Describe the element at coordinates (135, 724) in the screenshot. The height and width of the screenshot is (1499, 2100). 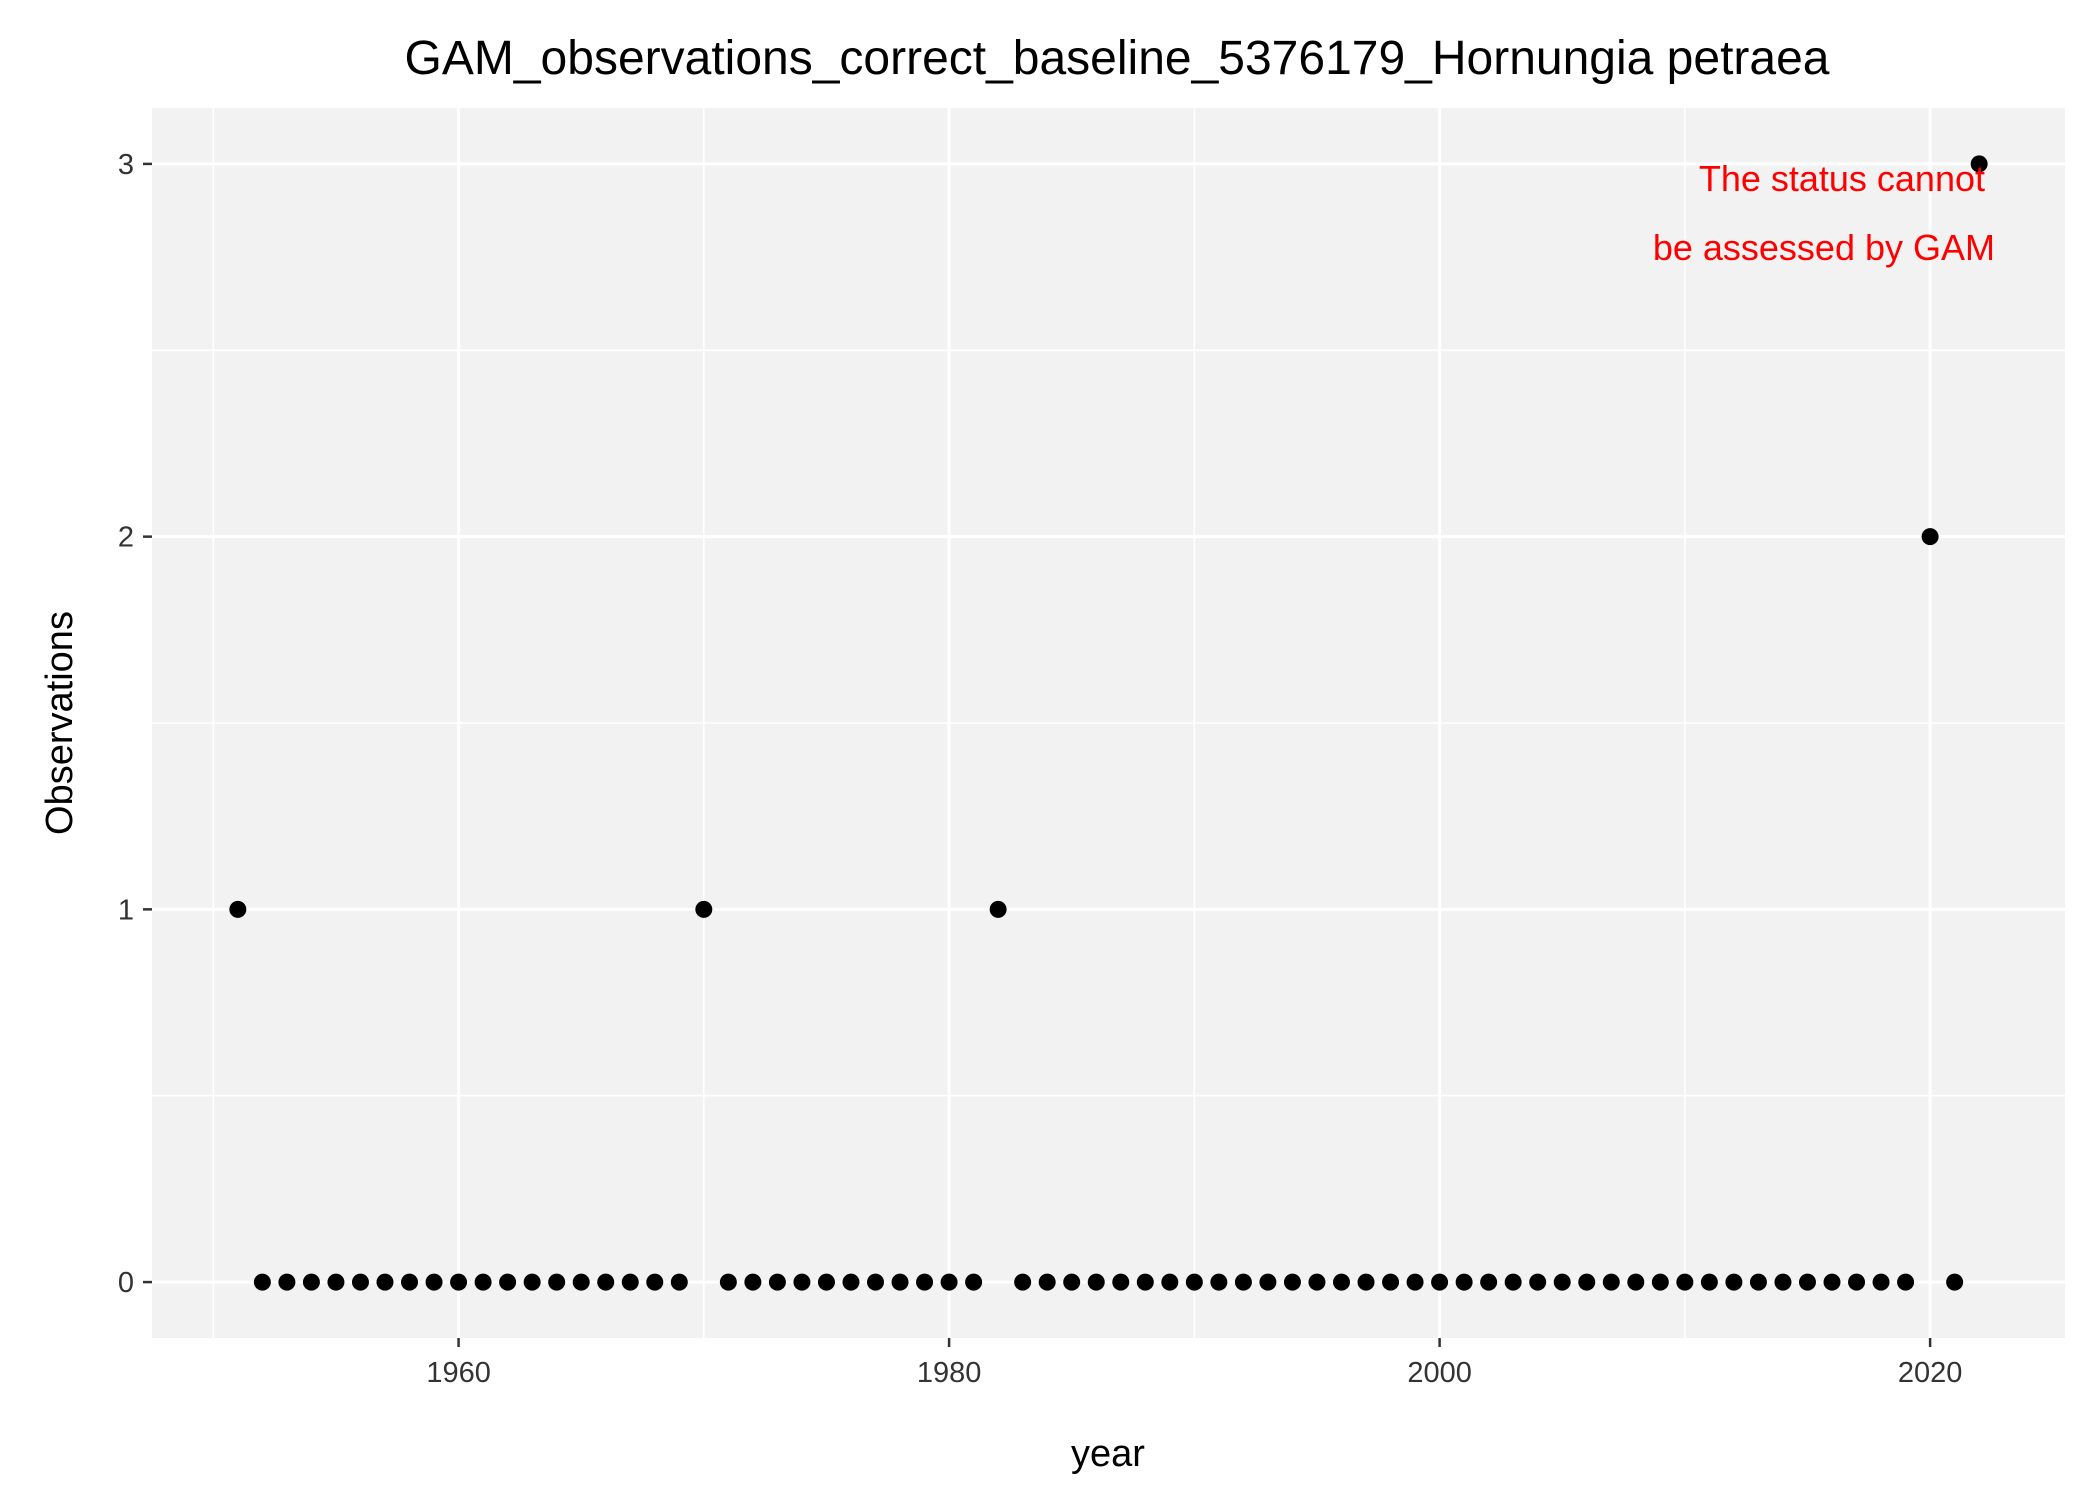
I see `y-axis: 0 1 2 3` at that location.